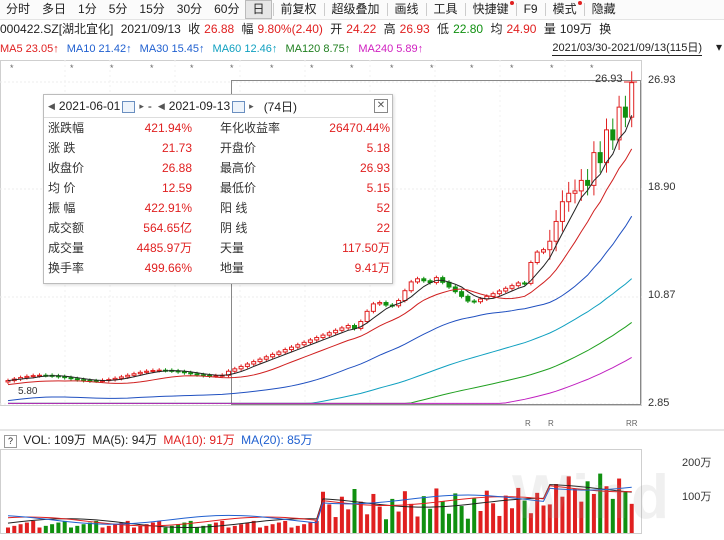 This screenshot has height=540, width=724. What do you see at coordinates (250, 128) in the screenshot?
I see `stat-label: 年化收益率` at bounding box center [250, 128].